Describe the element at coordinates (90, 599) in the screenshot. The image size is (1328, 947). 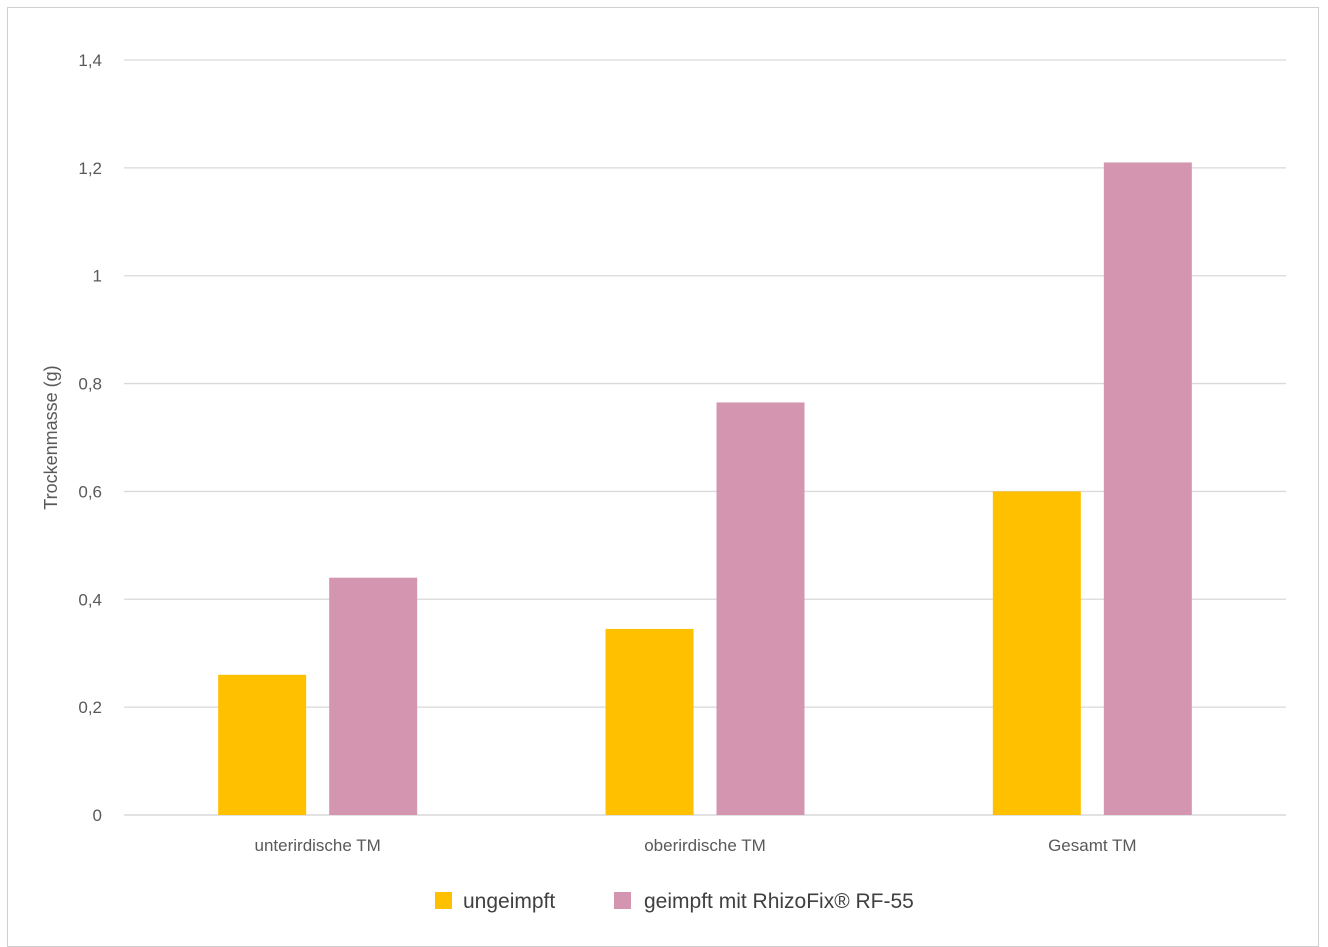
I see `y-tick-label: 0,4` at that location.